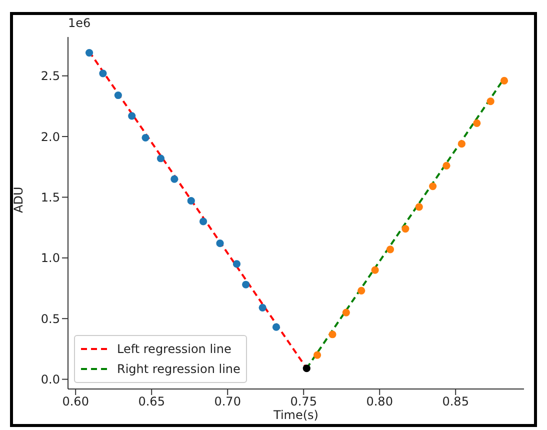  What do you see at coordinates (18, 199) in the screenshot?
I see `y-axis-title: ADU` at bounding box center [18, 199].